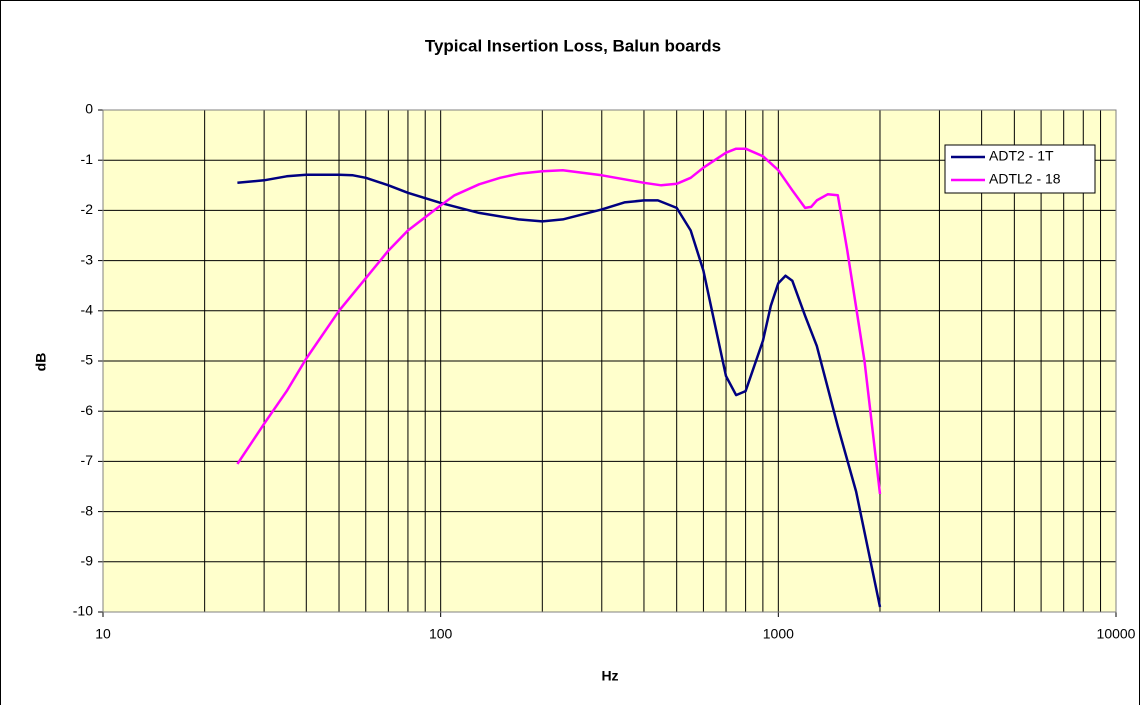 The width and height of the screenshot is (1146, 710). What do you see at coordinates (89, 109) in the screenshot?
I see `y-tick-label: 0` at bounding box center [89, 109].